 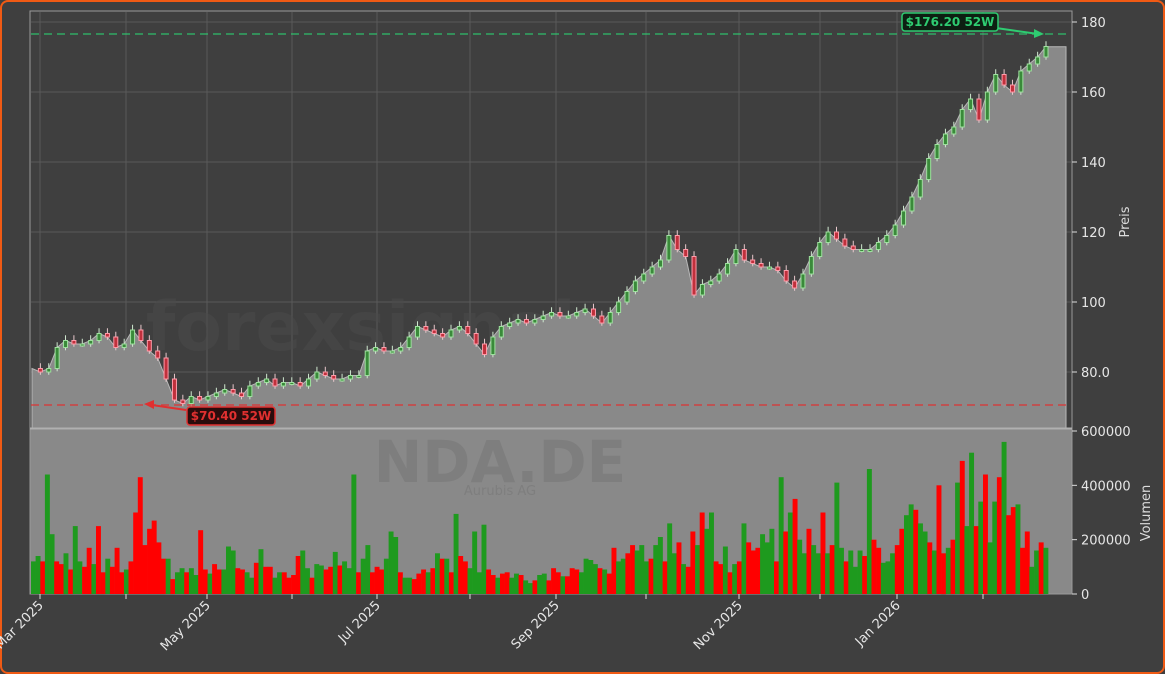 What do you see at coordinates (1091, 198) in the screenshot?
I see `price-axis: 80.0 100 120 140 160 180` at bounding box center [1091, 198].